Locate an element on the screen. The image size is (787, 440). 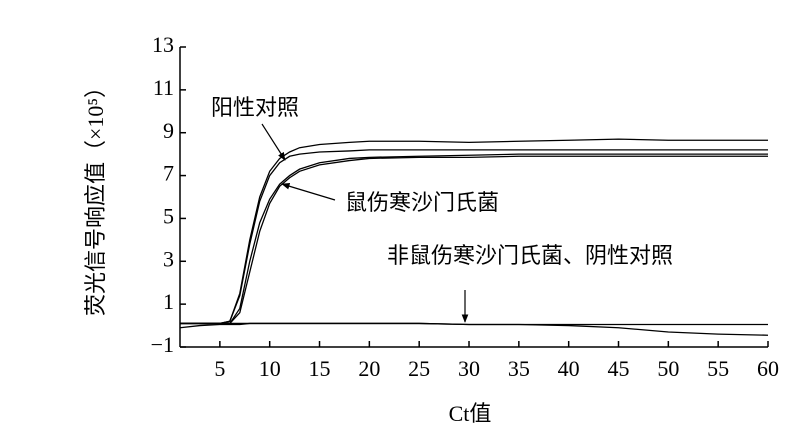
y-tick-label: −1 is located at coordinates (162, 344).